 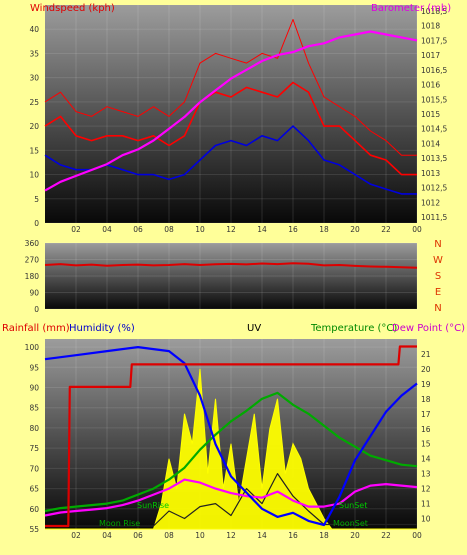 What do you see at coordinates (438, 276) in the screenshot?
I see `compass-label: S` at bounding box center [438, 276].